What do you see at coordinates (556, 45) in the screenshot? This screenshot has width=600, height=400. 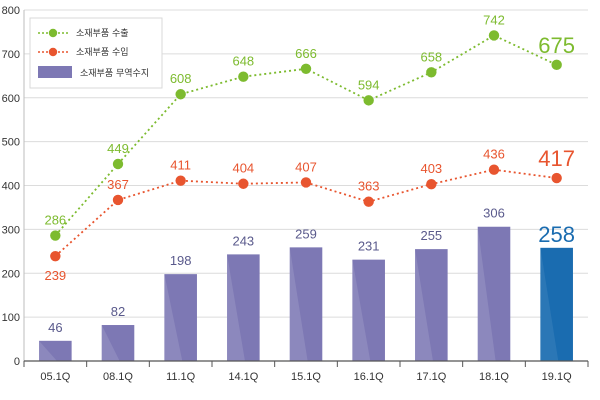 I see `data-label: 675` at bounding box center [556, 45].